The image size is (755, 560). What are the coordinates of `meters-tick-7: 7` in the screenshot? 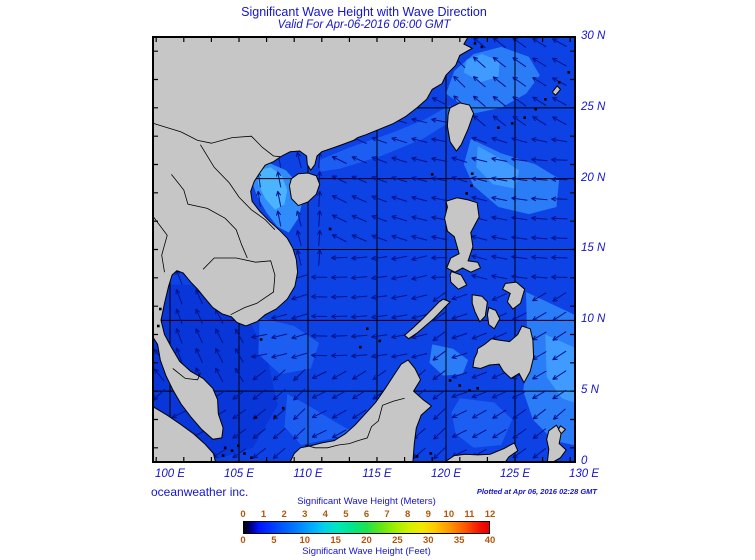 It's located at (387, 514).